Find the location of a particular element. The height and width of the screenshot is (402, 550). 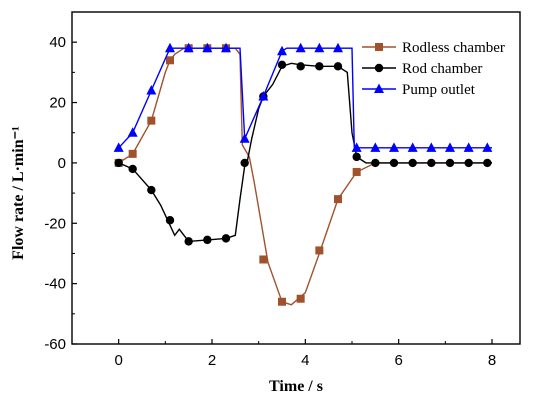

x-tick-label: 6 is located at coordinates (398, 360).